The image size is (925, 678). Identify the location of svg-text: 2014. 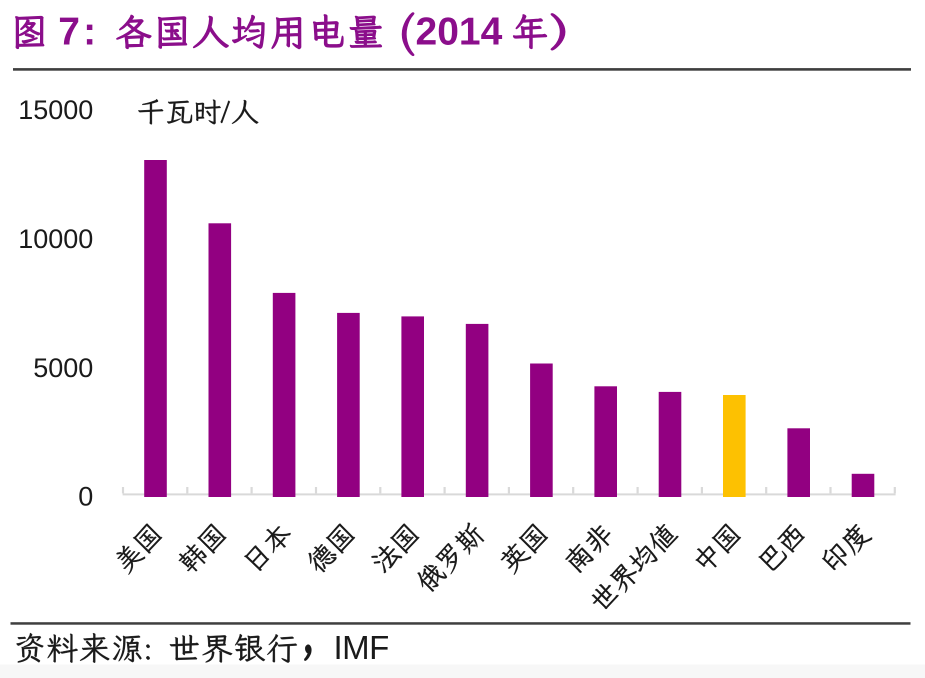
(459, 32).